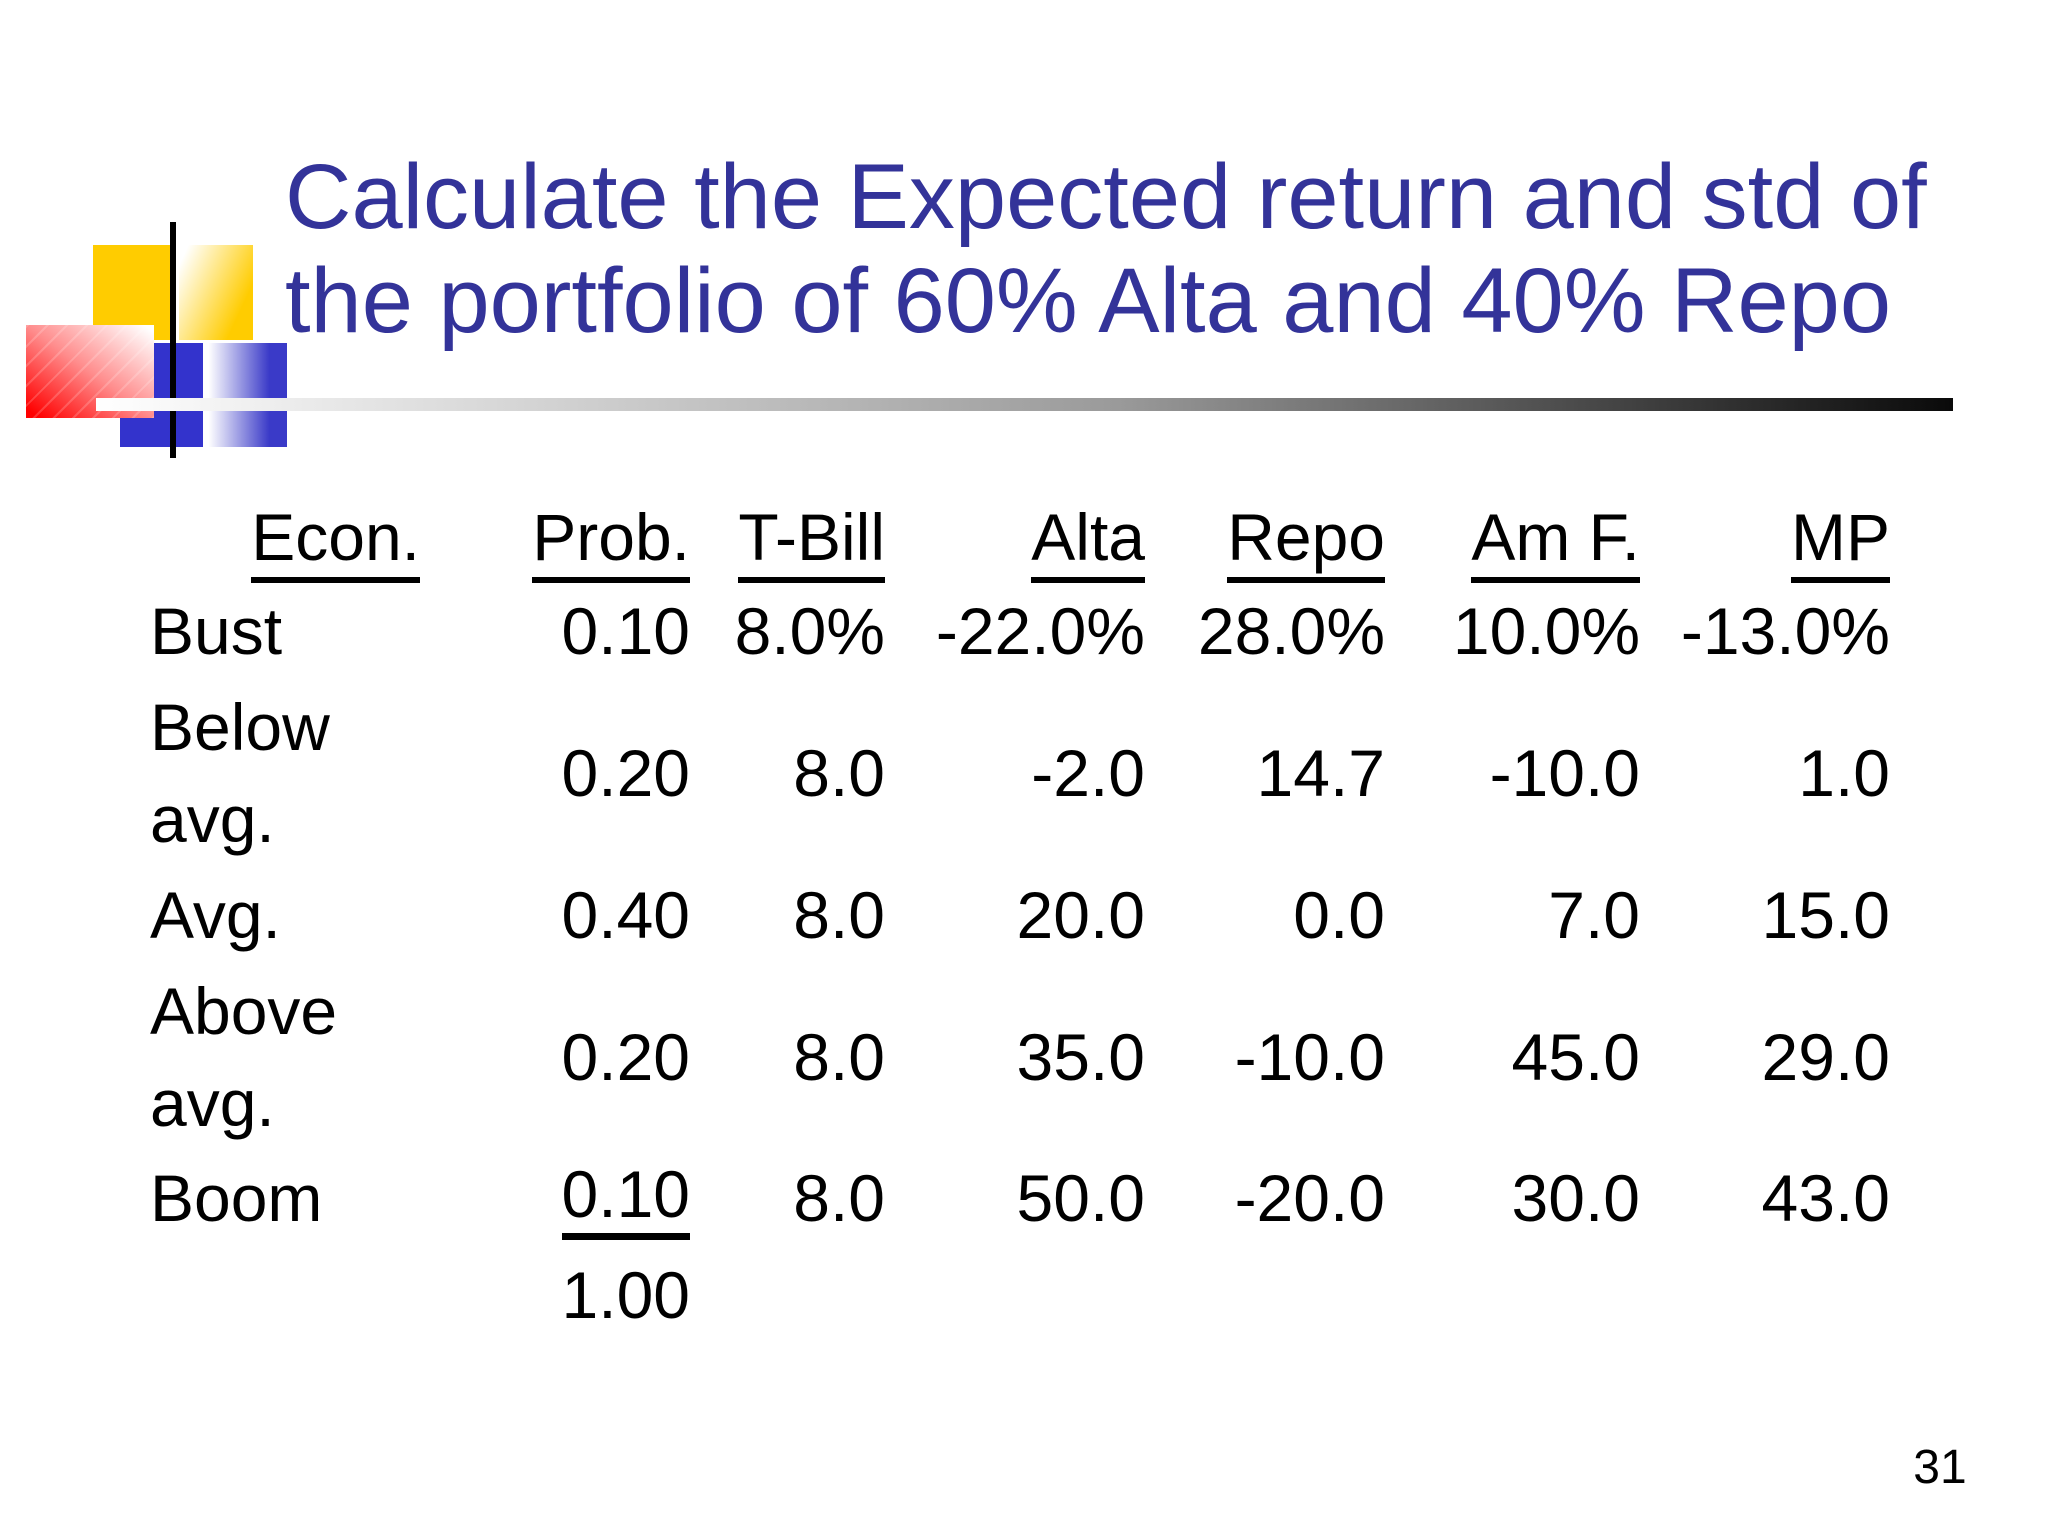 The width and height of the screenshot is (2048, 1536). I want to click on cell-alta: -2.0, so click(1088, 773).